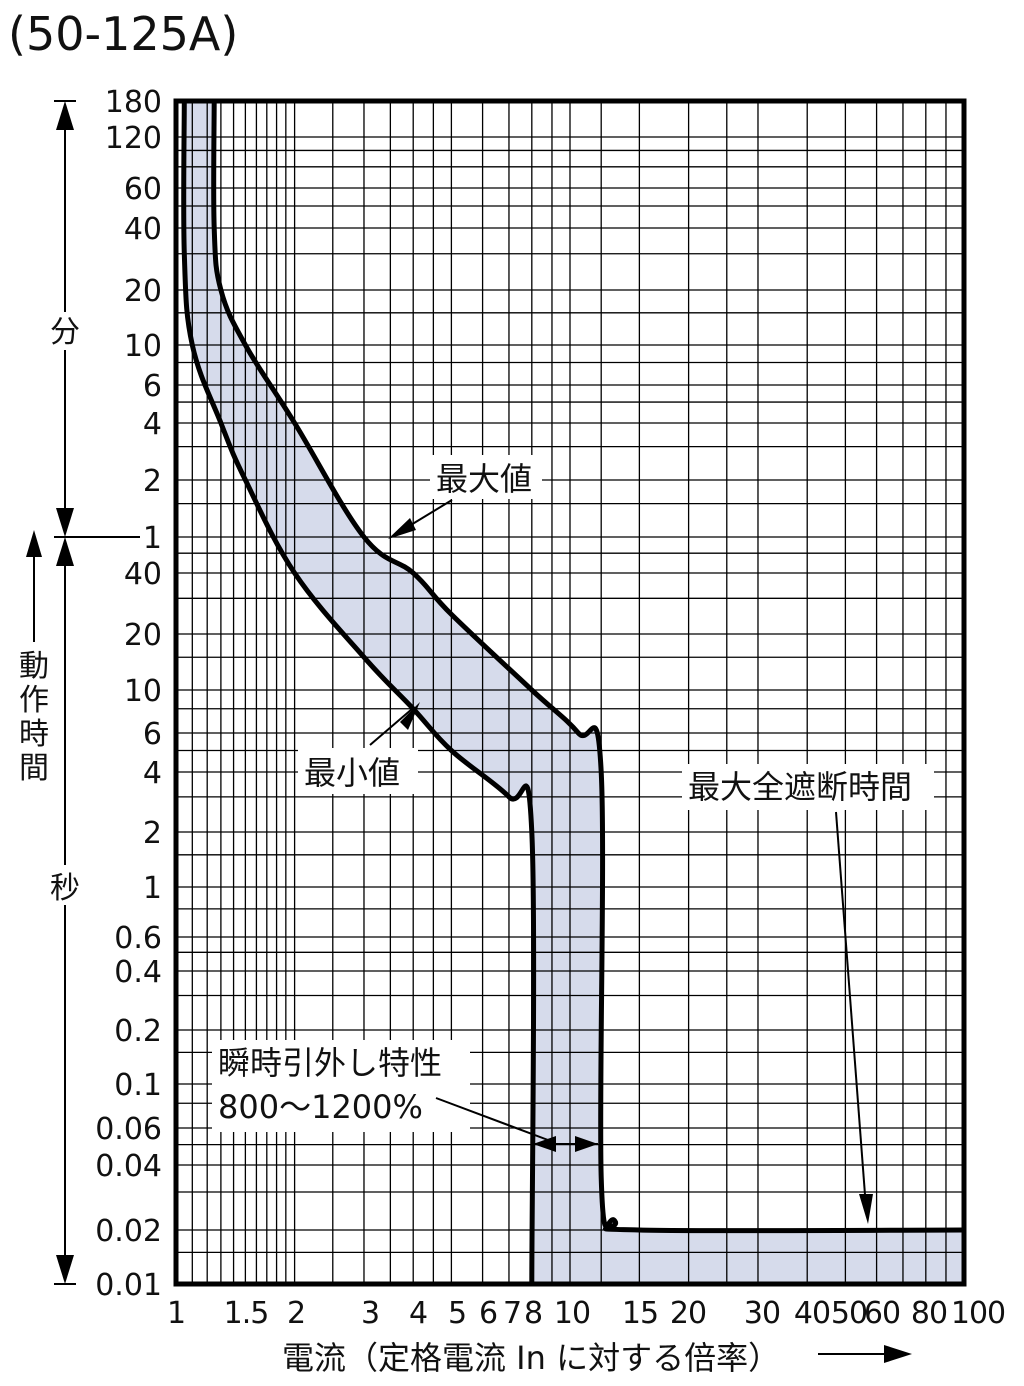 This screenshot has width=1024, height=1386. What do you see at coordinates (138, 938) in the screenshot?
I see `y-tick-sec-7: 0.6` at bounding box center [138, 938].